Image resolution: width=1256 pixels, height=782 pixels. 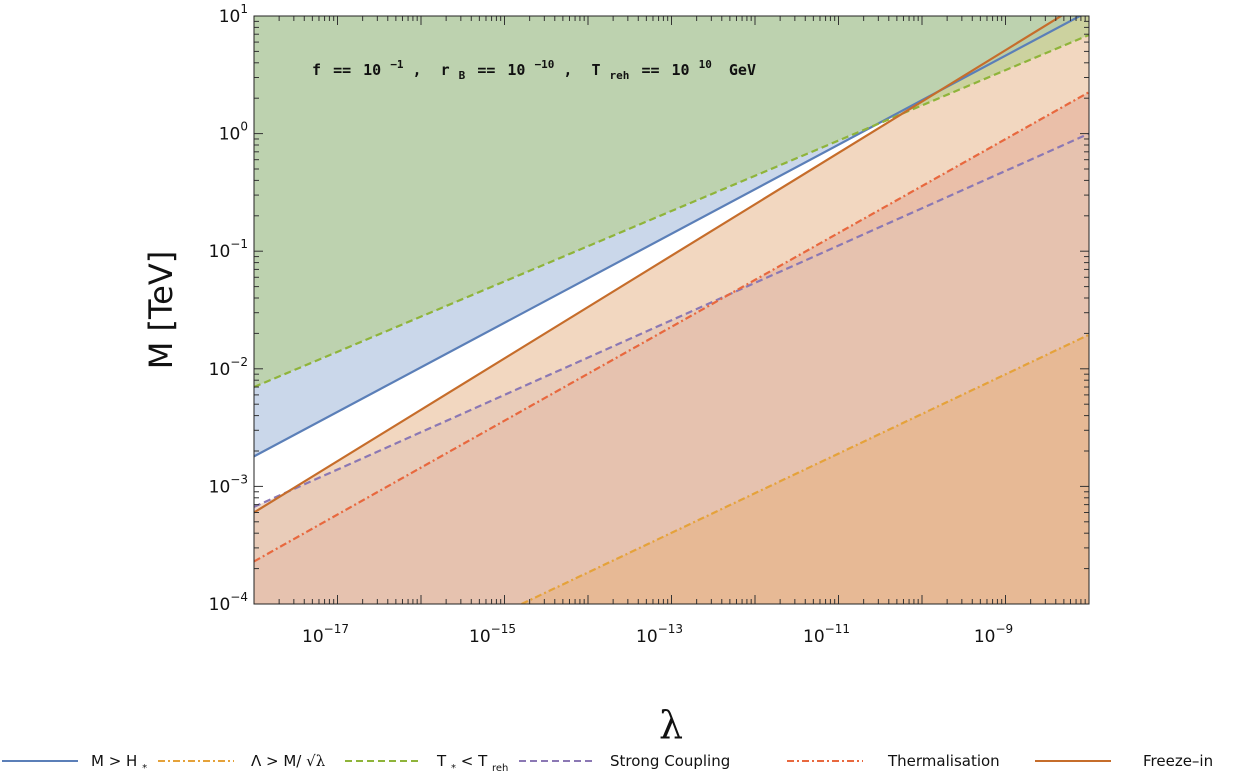 What do you see at coordinates (417, 70) in the screenshot?
I see `annotation-sep-1: ,` at bounding box center [417, 70].